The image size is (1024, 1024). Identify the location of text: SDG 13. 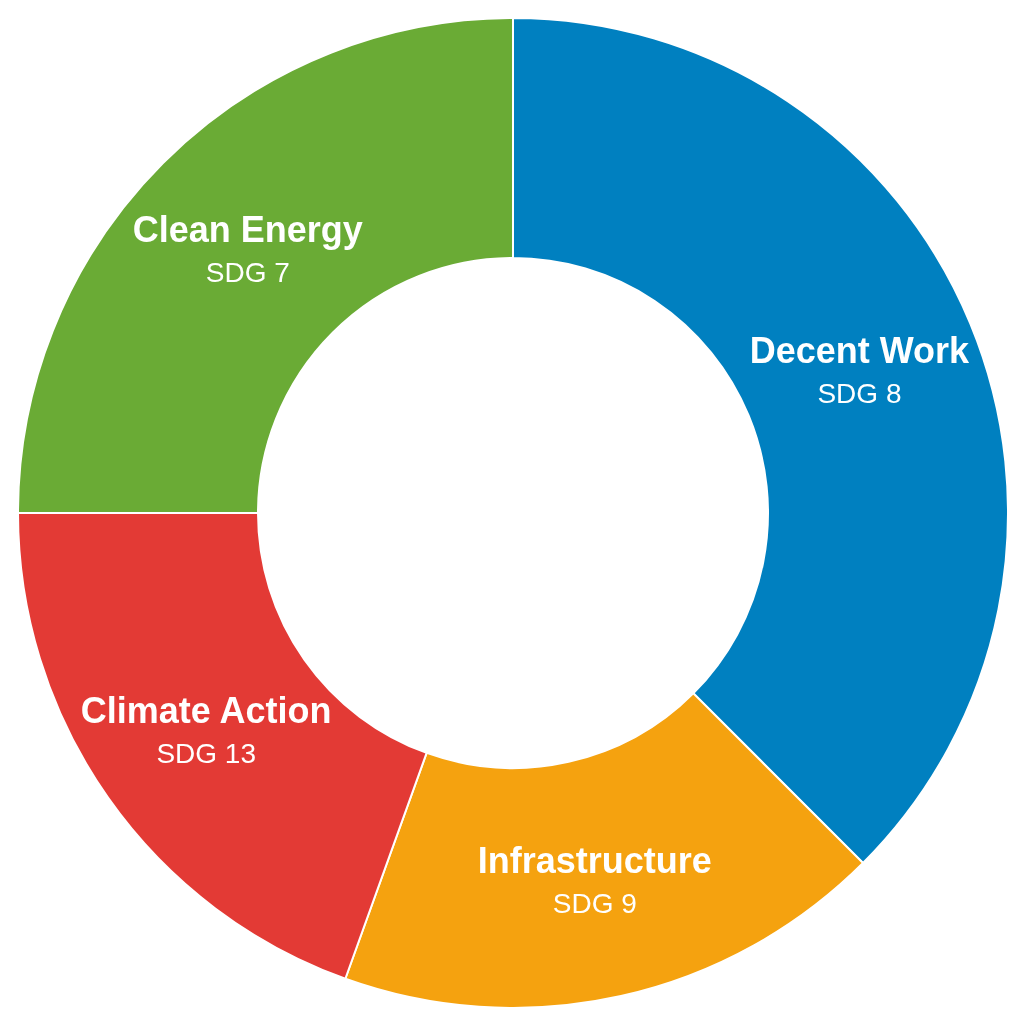
(206, 753).